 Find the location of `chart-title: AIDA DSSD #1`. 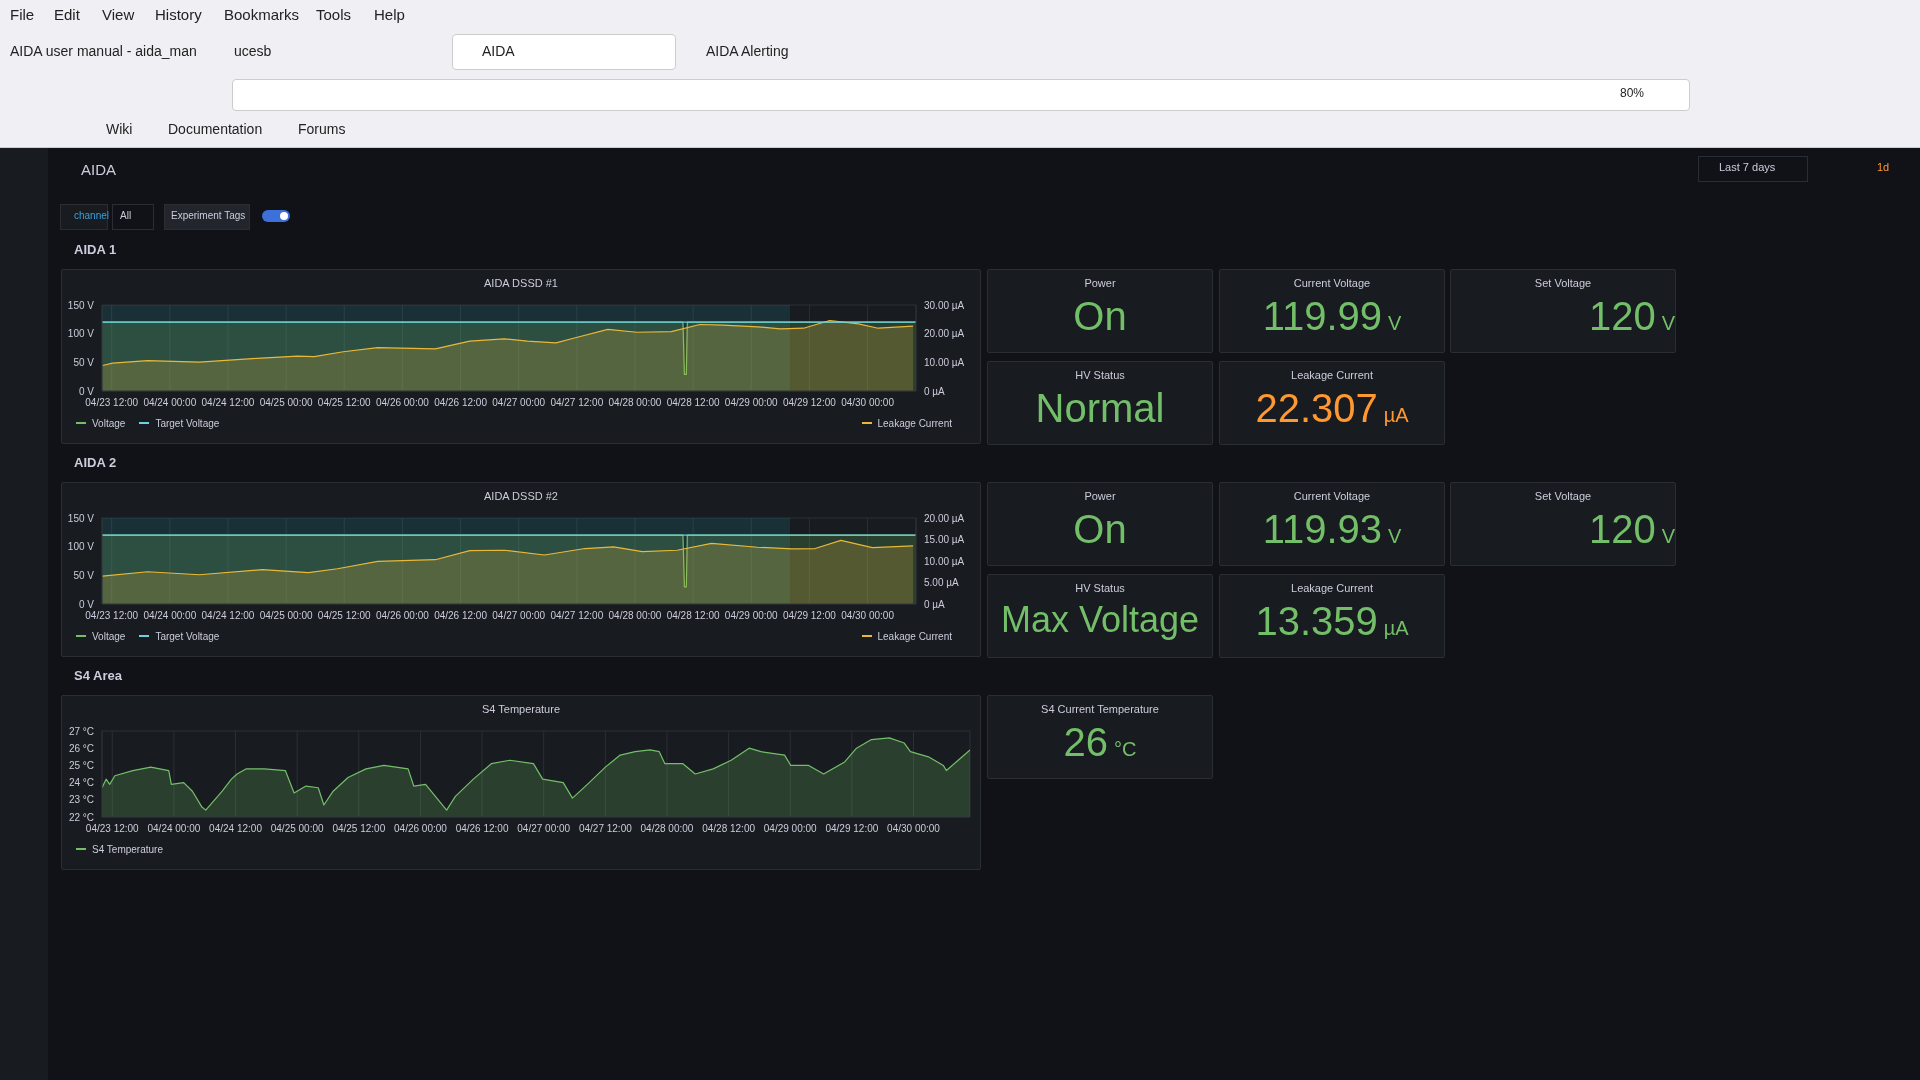

chart-title: AIDA DSSD #1 is located at coordinates (521, 284).